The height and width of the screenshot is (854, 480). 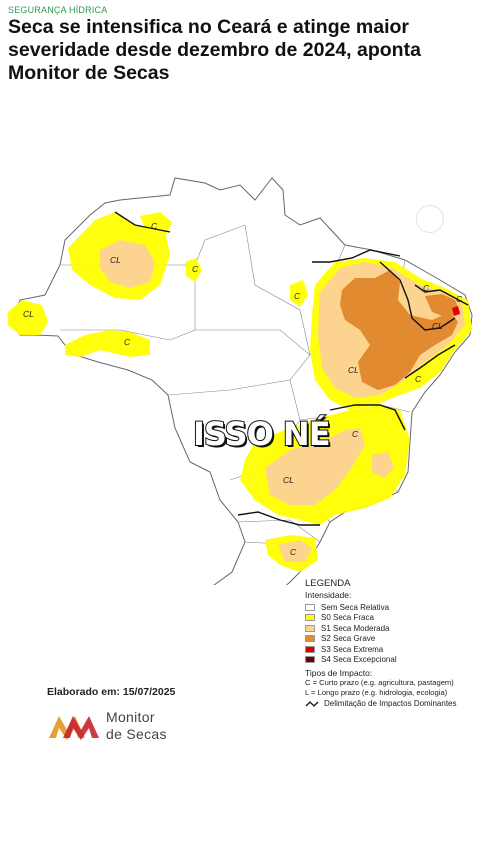 What do you see at coordinates (195, 269) in the screenshot?
I see `label-c-amapa: C` at bounding box center [195, 269].